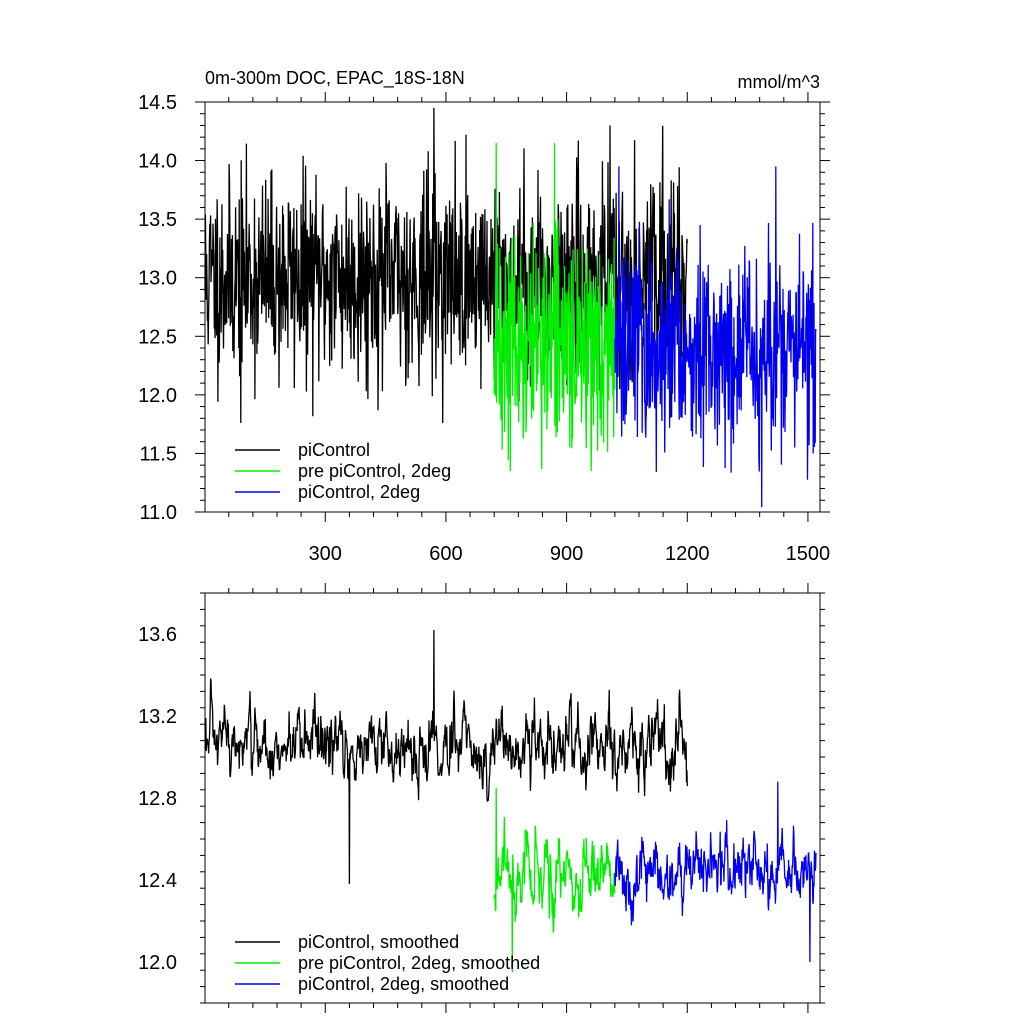 The width and height of the screenshot is (1024, 1024). What do you see at coordinates (335, 78) in the screenshot?
I see `chart-title: 0m-300m DOC, EPAC_18S-18N` at bounding box center [335, 78].